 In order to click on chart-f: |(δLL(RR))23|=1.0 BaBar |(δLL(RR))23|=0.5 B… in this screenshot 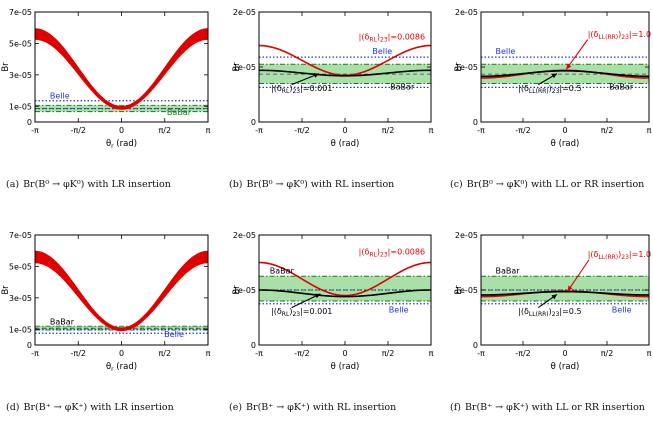, I will do `click(553, 301)`.